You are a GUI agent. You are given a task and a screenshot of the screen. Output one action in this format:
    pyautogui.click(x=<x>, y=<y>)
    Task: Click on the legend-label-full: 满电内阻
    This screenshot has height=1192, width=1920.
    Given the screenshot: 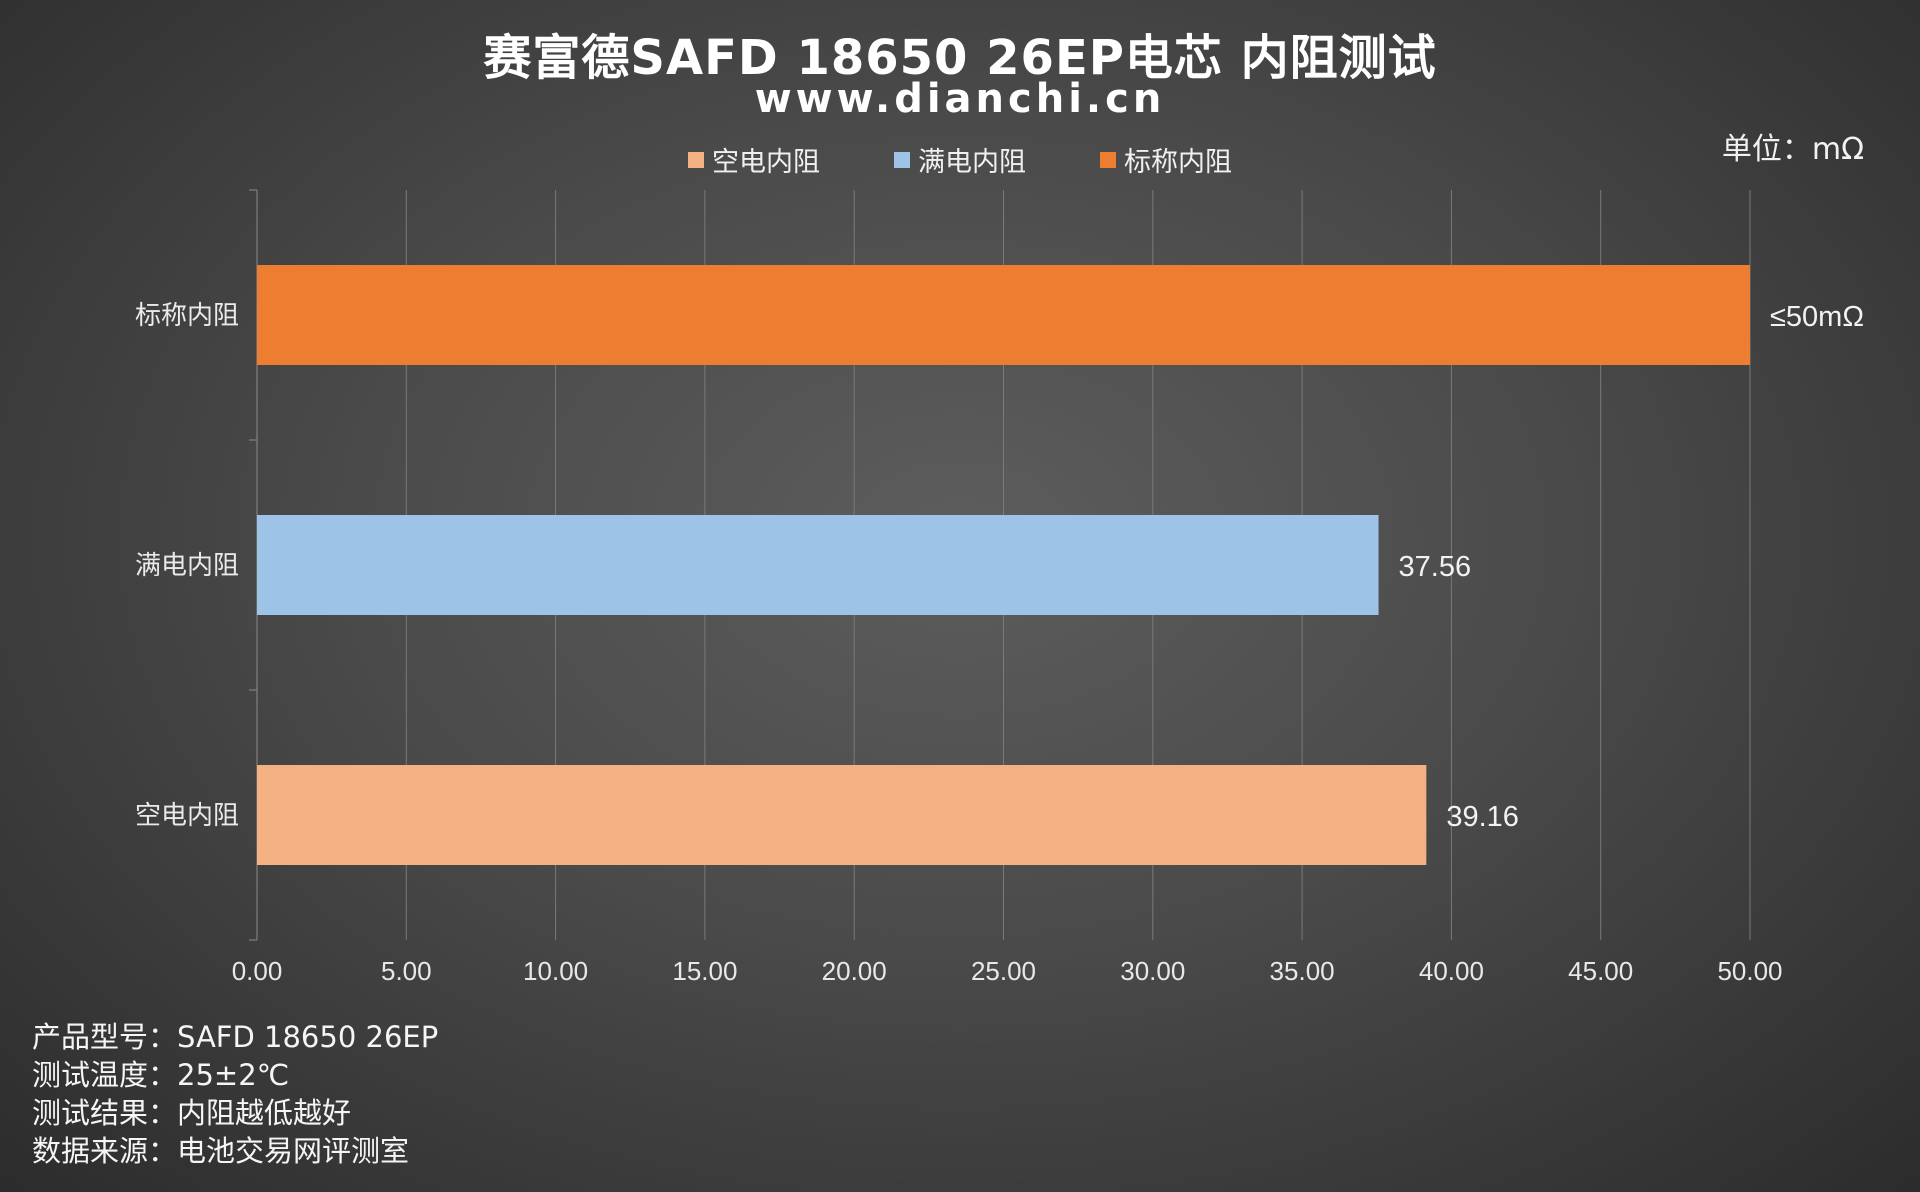 What is the action you would take?
    pyautogui.click(x=972, y=162)
    